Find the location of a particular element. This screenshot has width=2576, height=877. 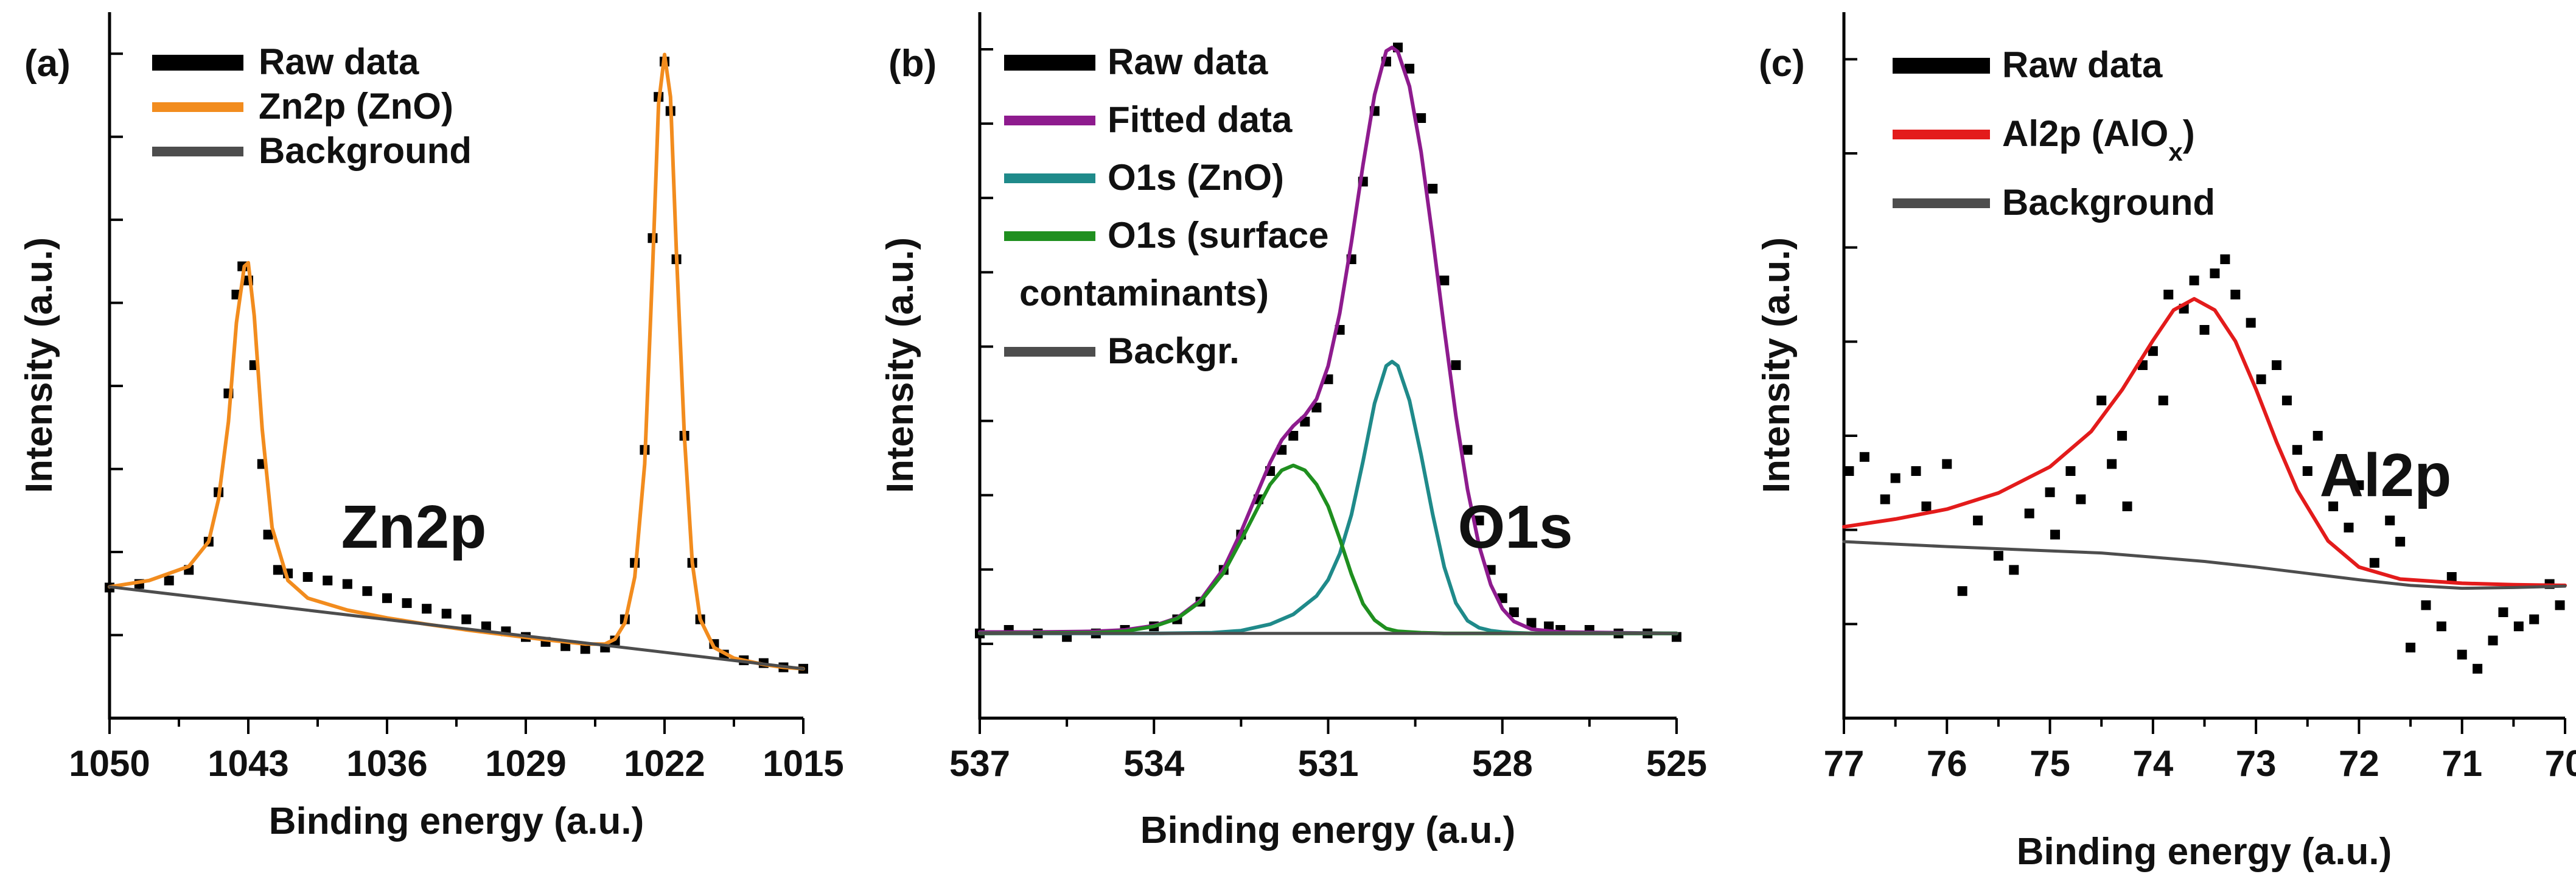

series-line-al2p-alox is located at coordinates (2204, 442).